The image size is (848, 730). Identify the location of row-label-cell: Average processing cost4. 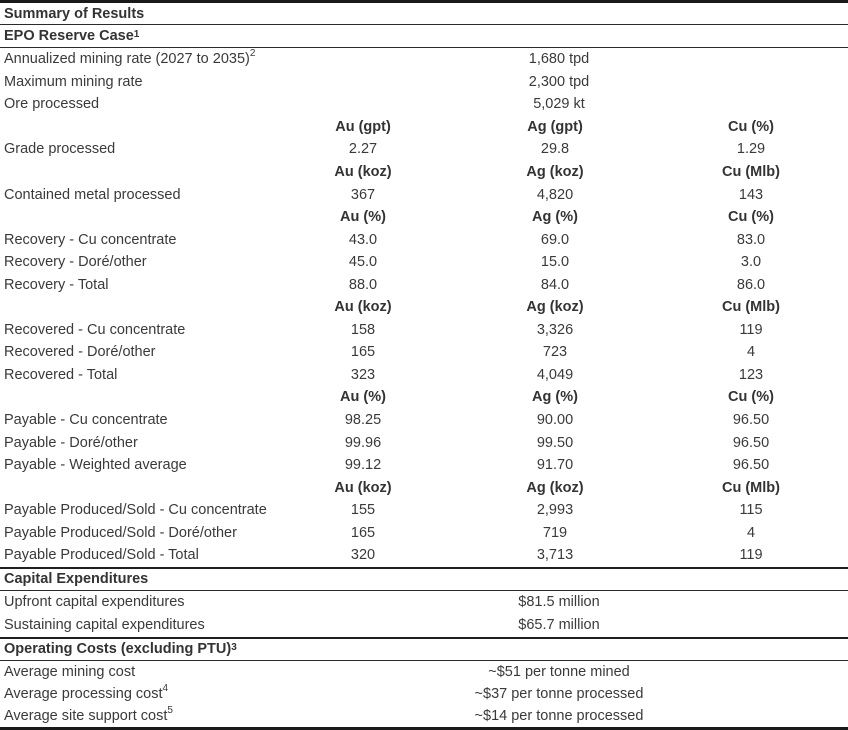
(135, 692).